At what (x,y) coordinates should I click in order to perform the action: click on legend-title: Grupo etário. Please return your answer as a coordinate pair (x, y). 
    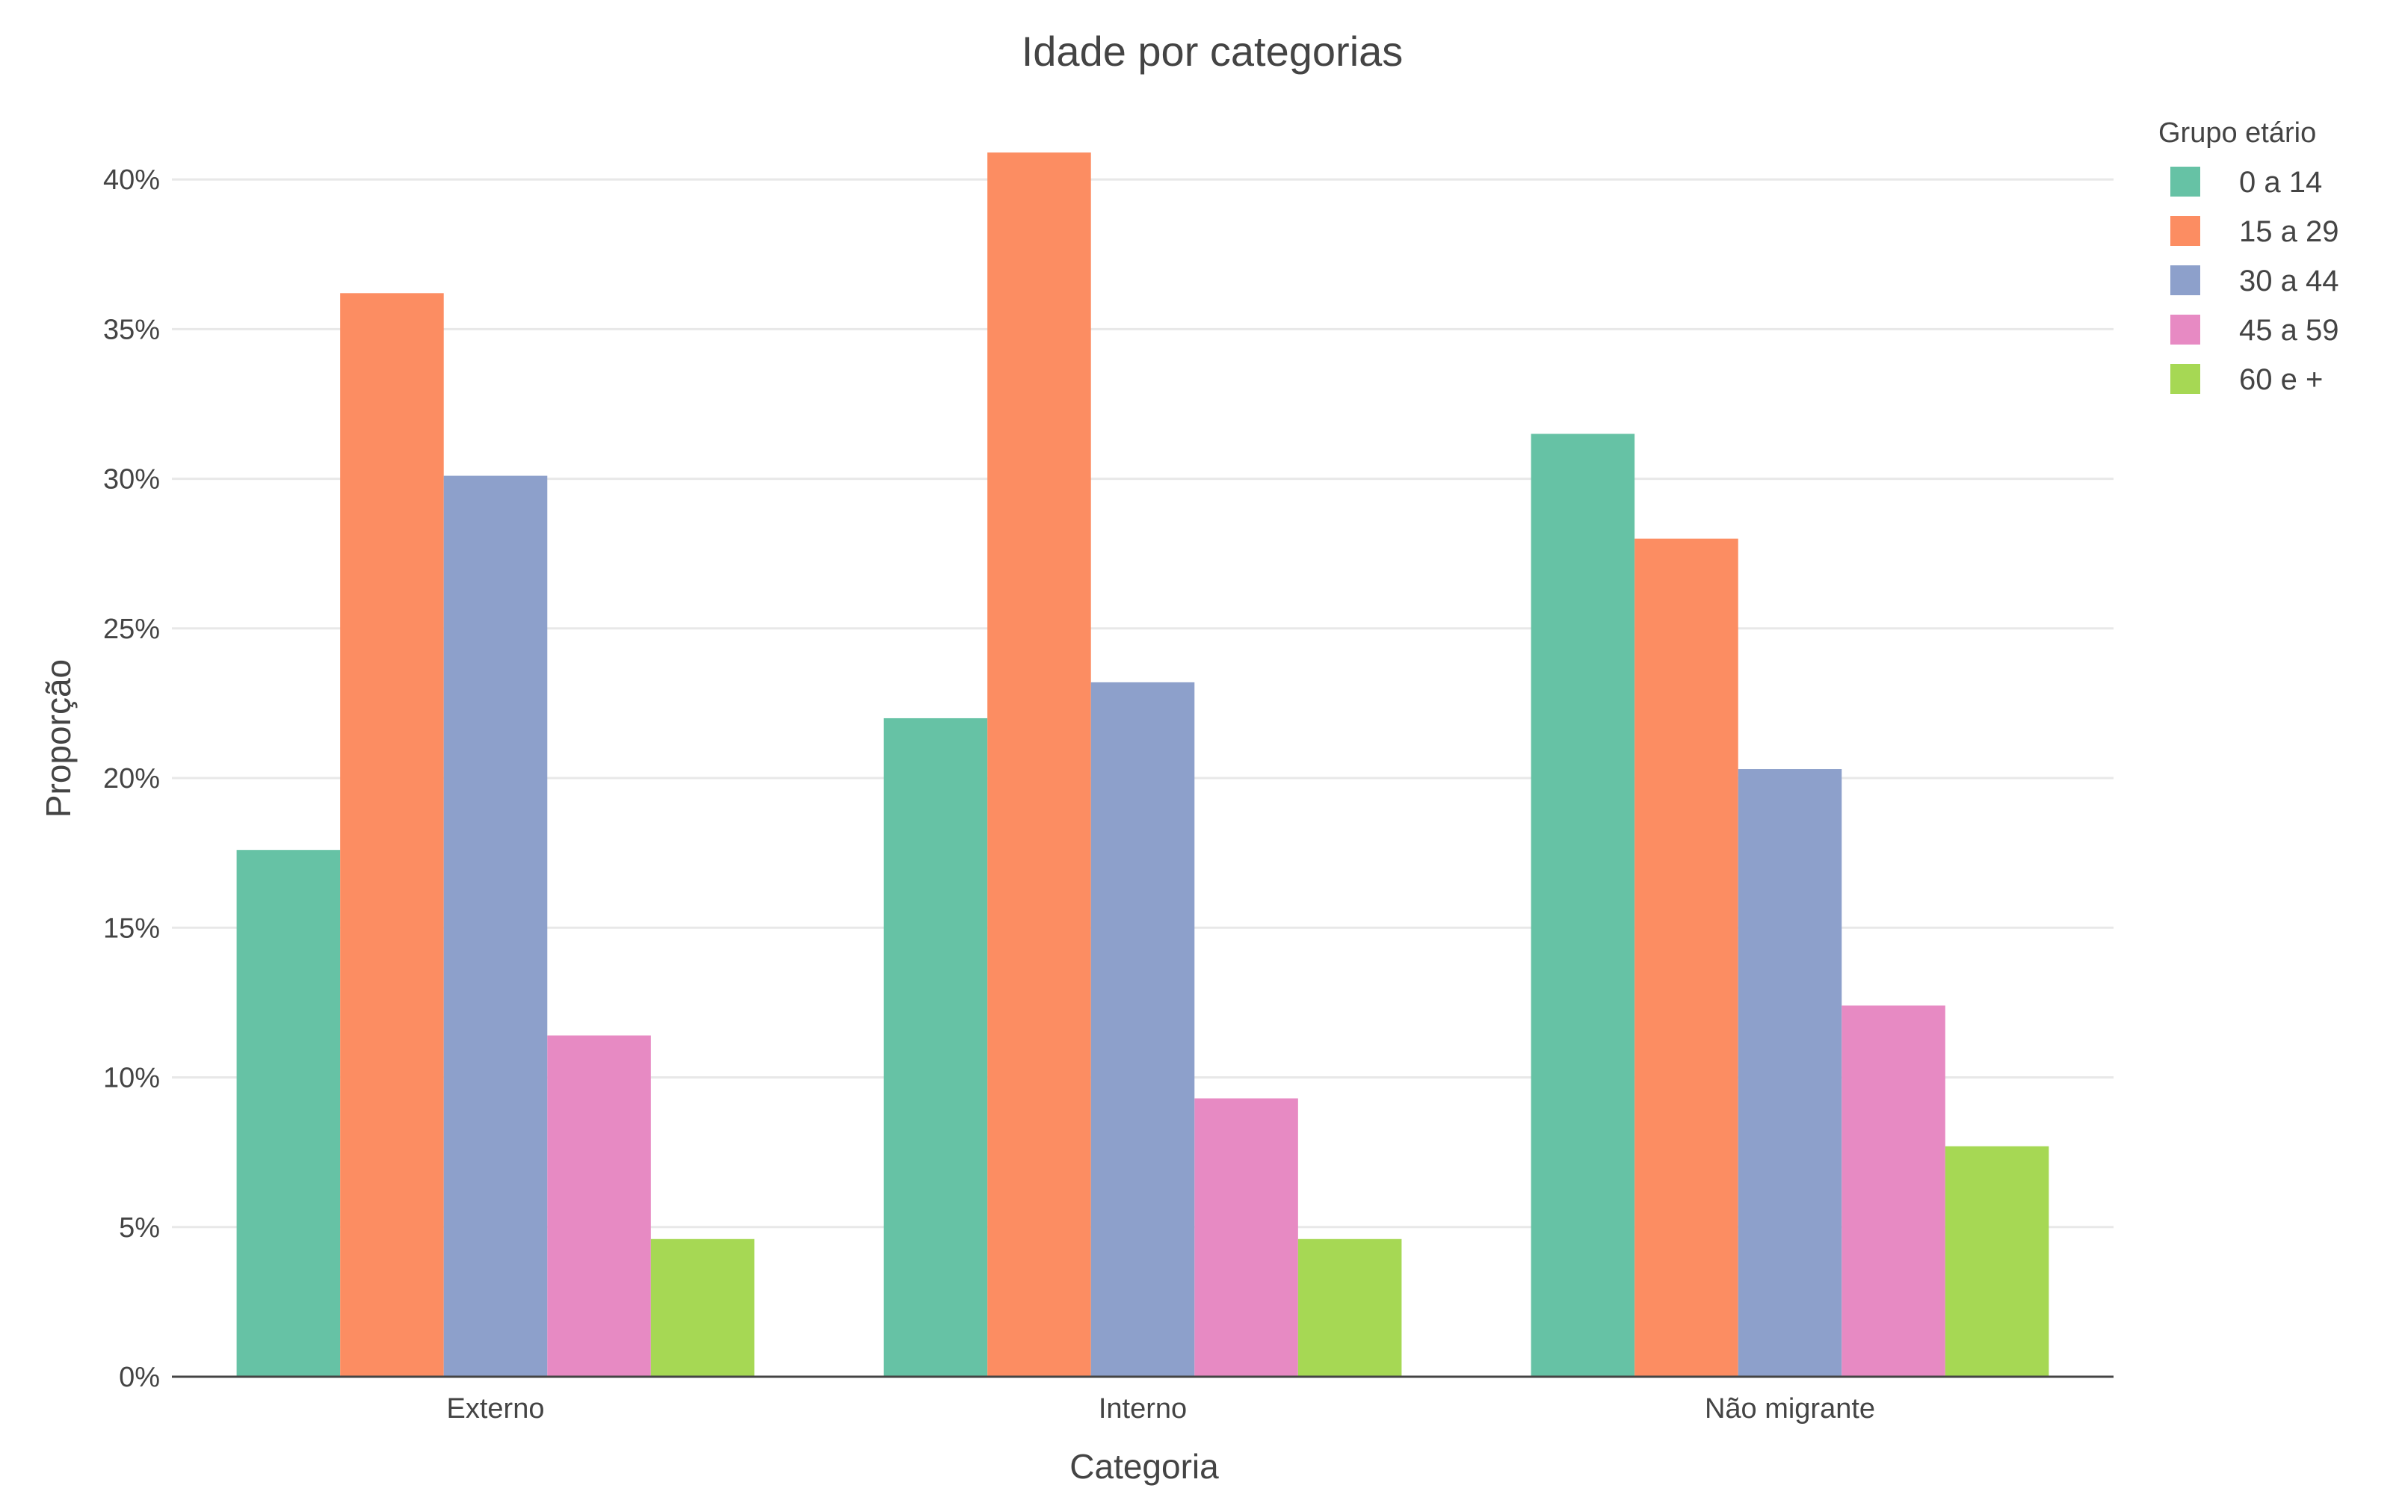
    Looking at the image, I should click on (2237, 133).